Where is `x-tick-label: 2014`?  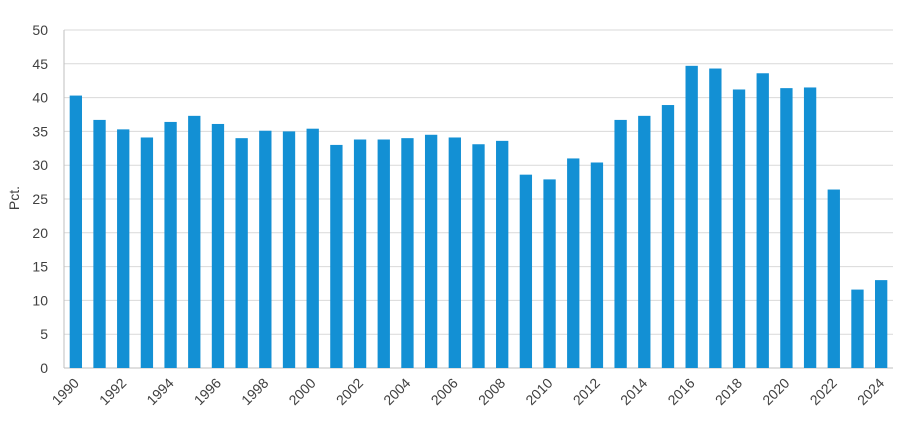 x-tick-label: 2014 is located at coordinates (633, 391).